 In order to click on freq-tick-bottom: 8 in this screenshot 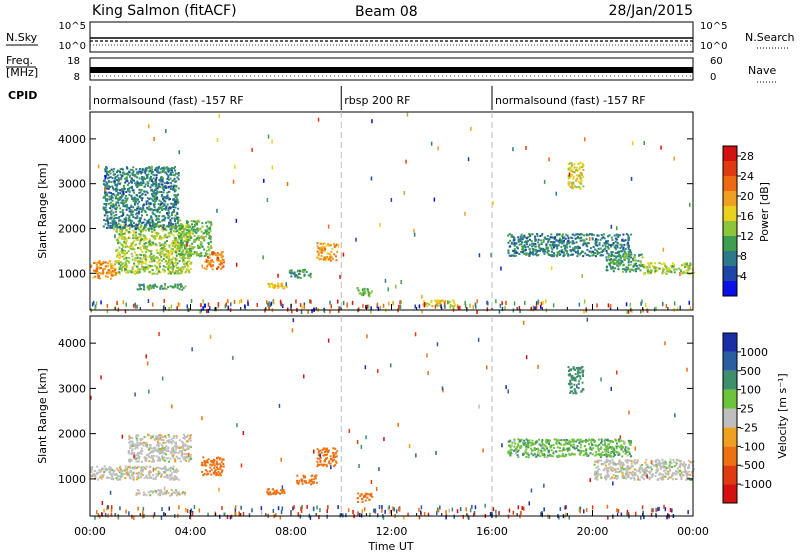, I will do `click(77, 77)`.